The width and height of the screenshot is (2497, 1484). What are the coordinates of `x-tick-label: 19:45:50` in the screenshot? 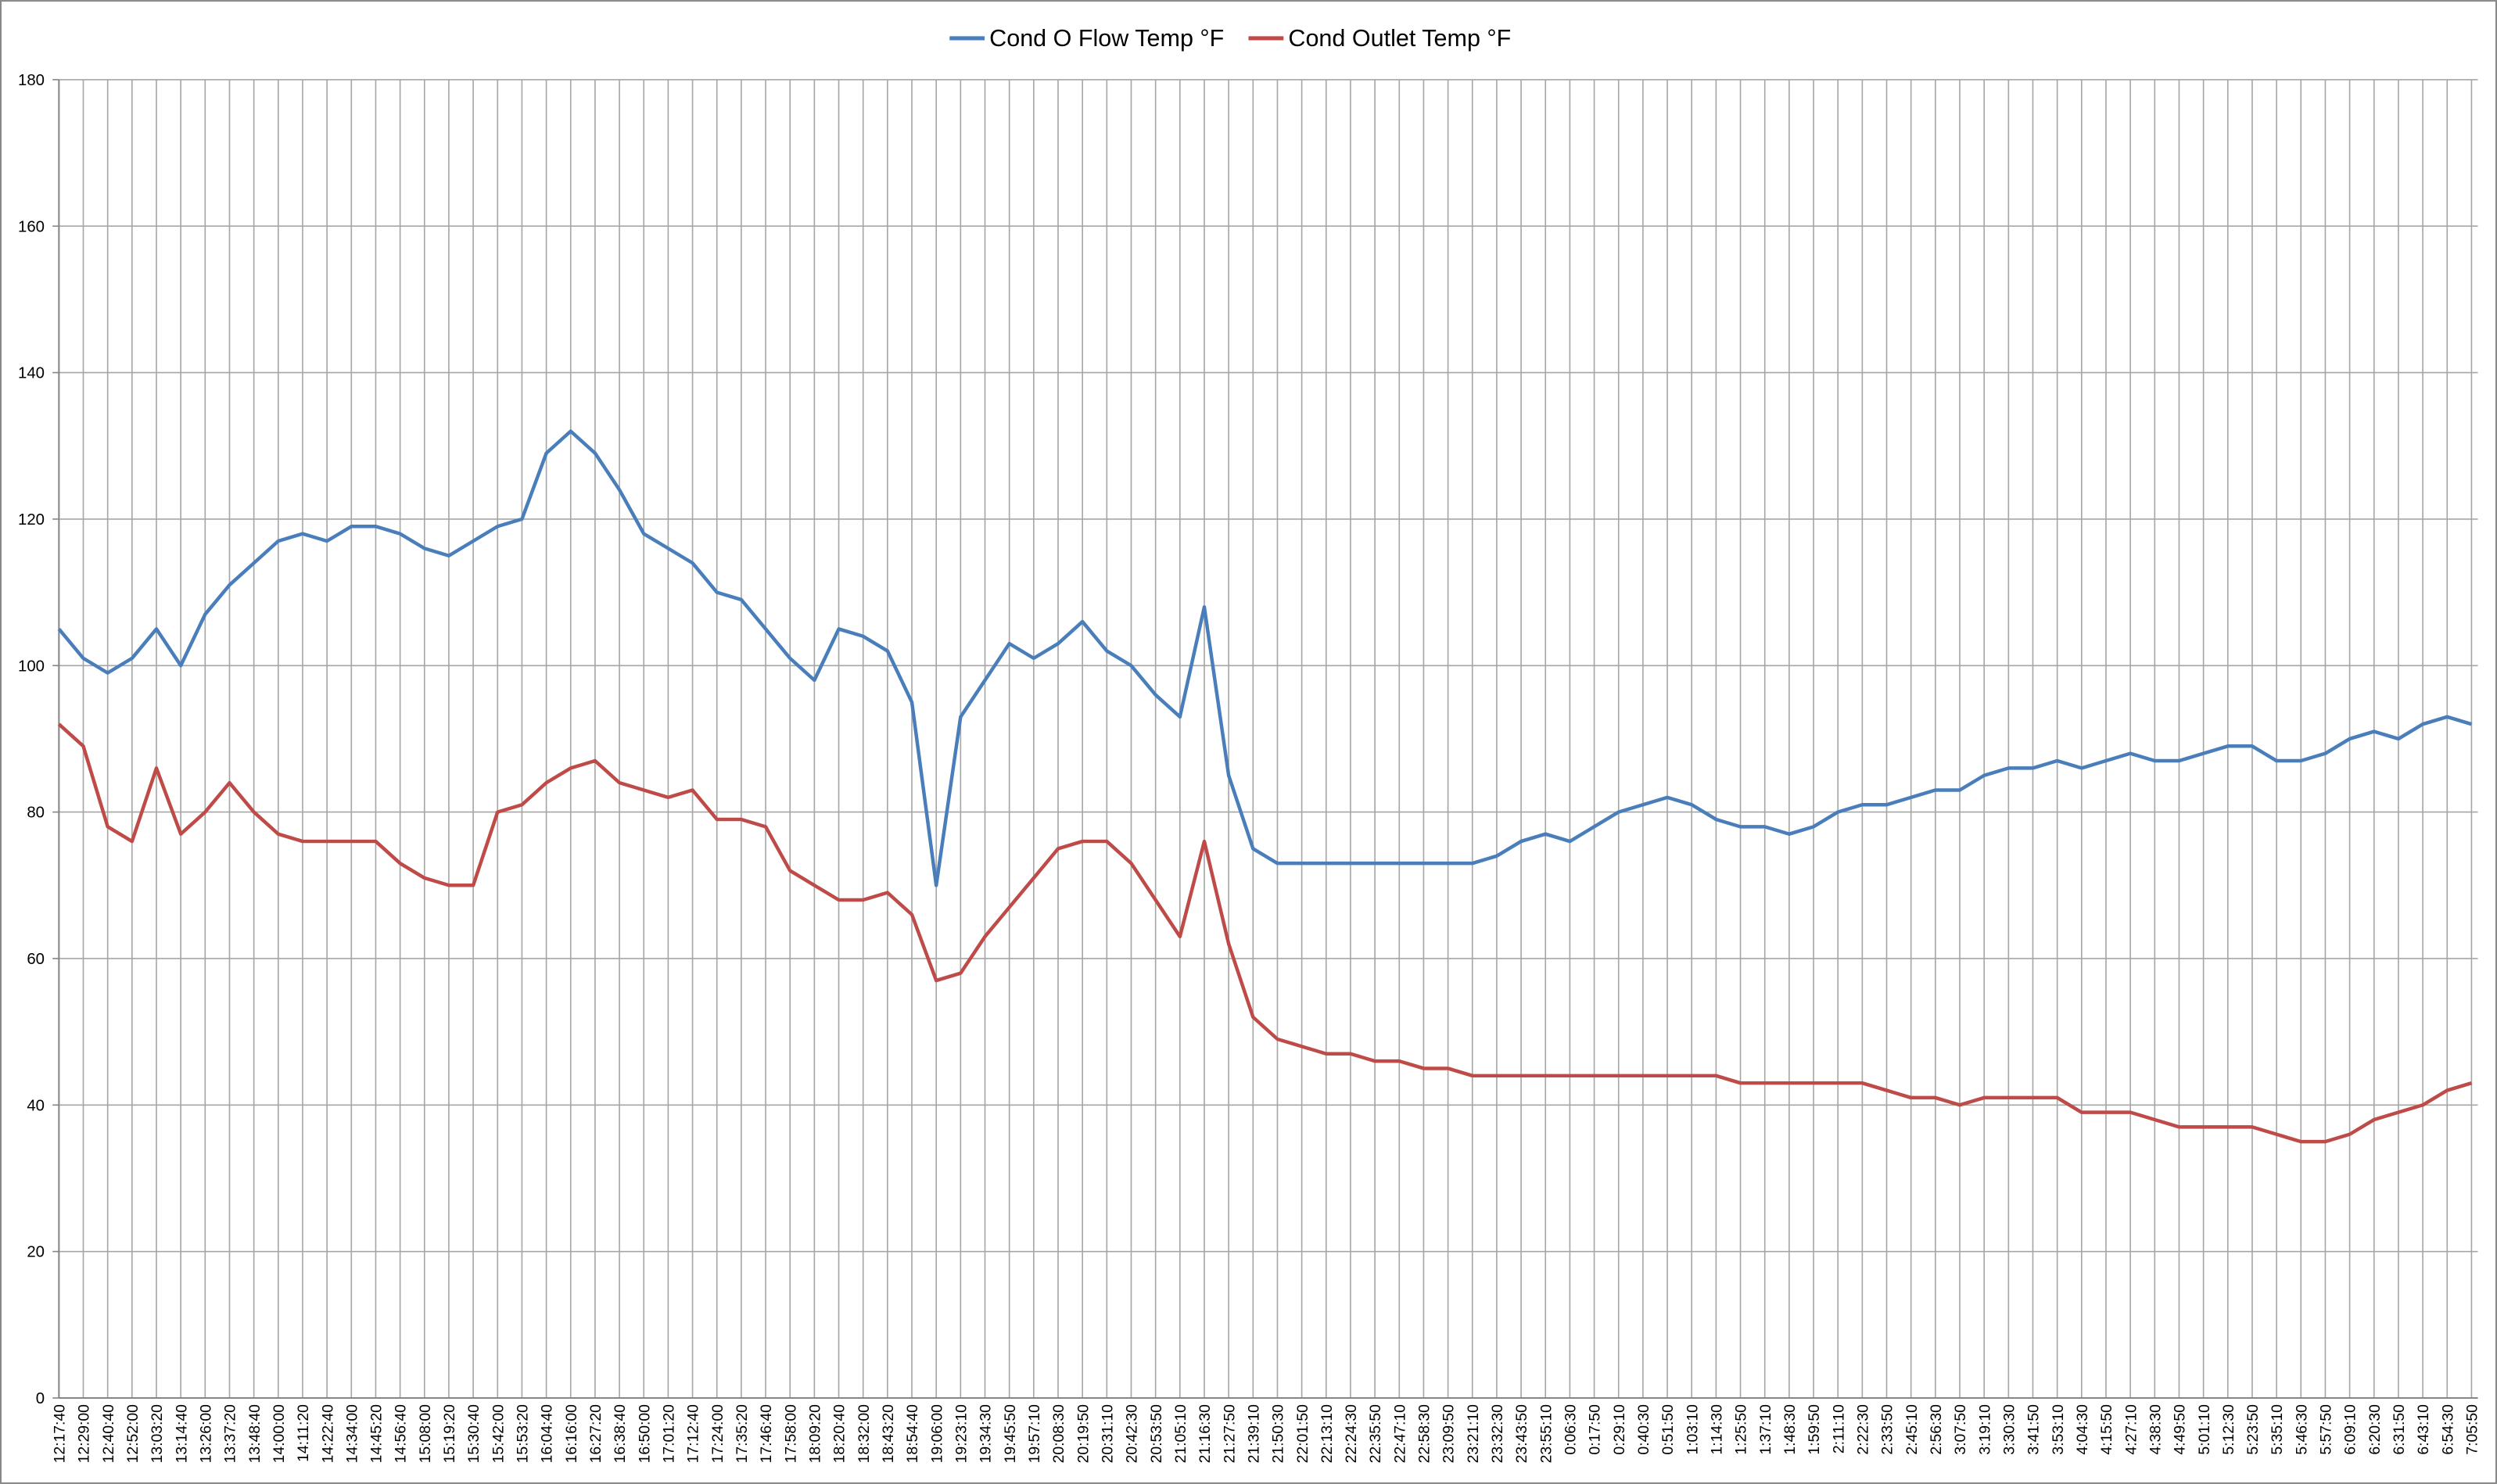 It's located at (1011, 1433).